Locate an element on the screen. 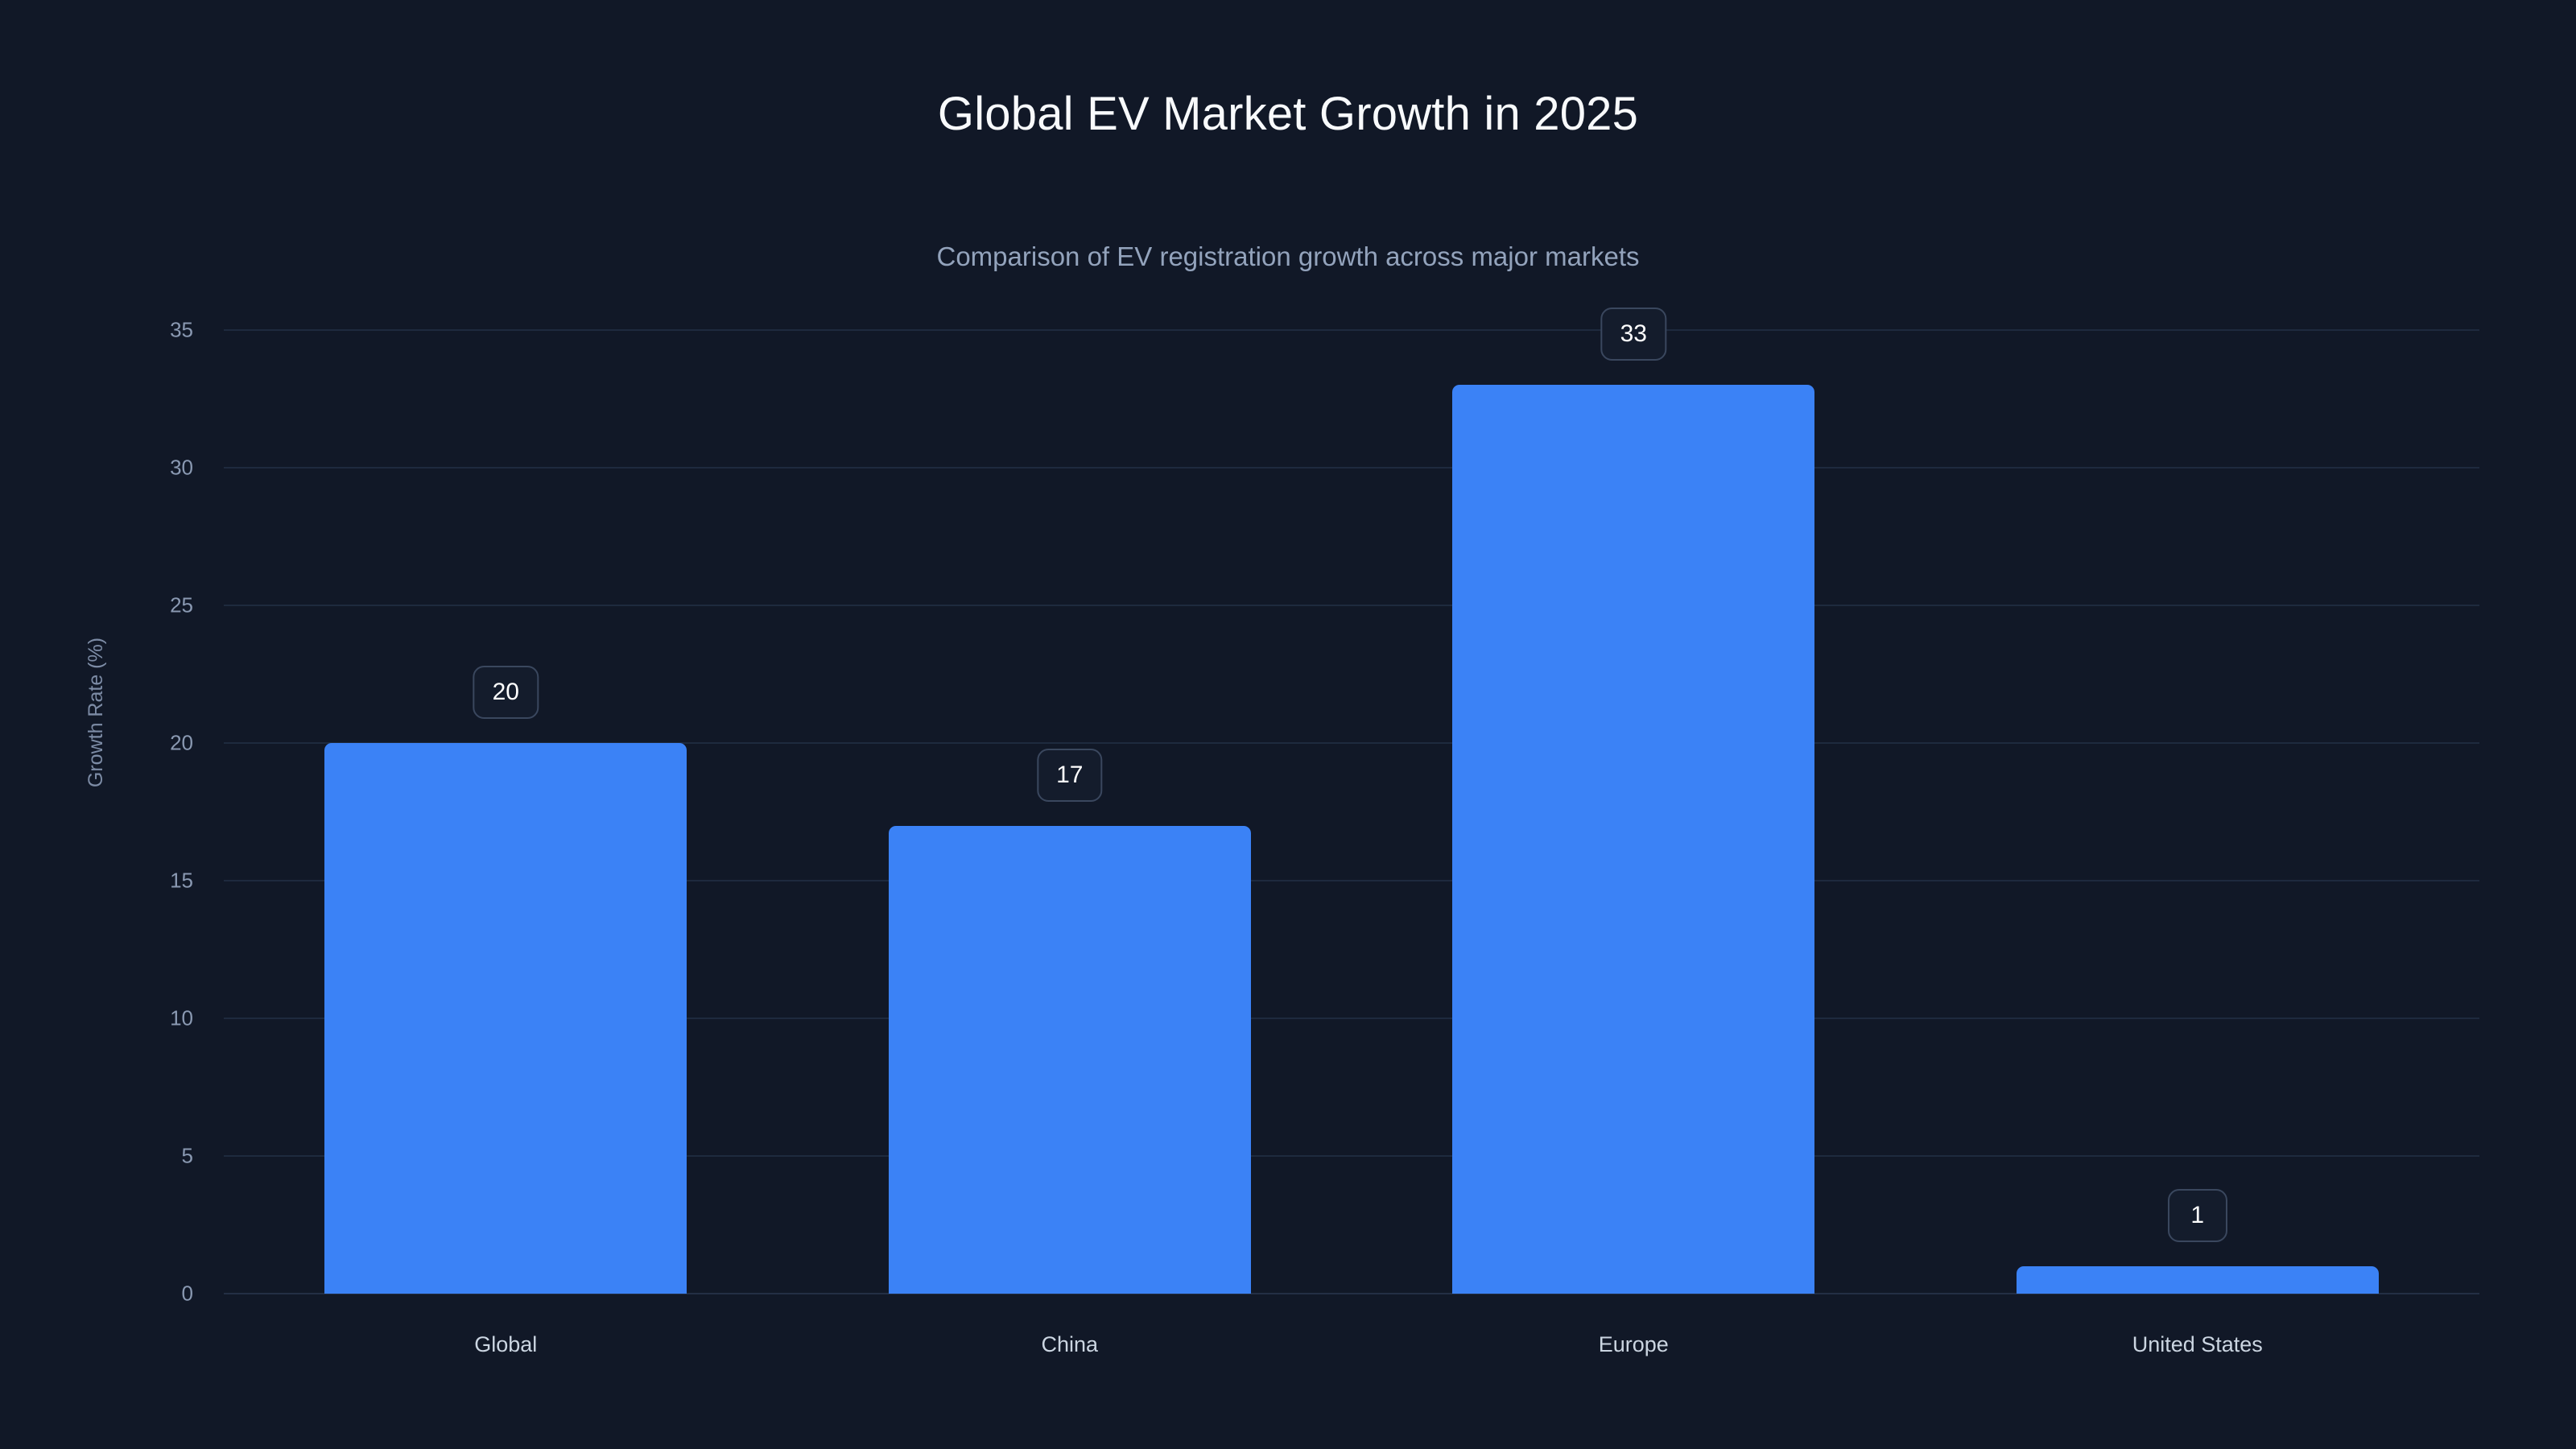  bar-value-label: 1 is located at coordinates (2197, 1215).